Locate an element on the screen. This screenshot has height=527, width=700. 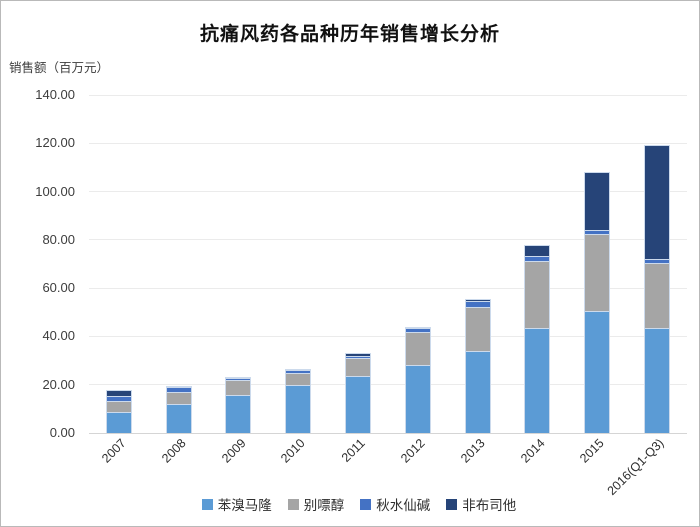
x-tick-label-2010: 2010 is located at coordinates (293, 451).